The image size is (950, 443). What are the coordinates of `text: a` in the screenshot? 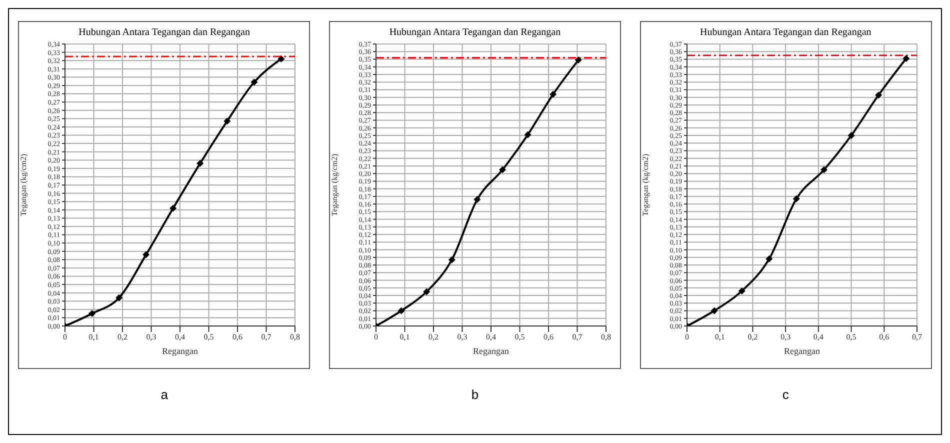 It's located at (164, 394).